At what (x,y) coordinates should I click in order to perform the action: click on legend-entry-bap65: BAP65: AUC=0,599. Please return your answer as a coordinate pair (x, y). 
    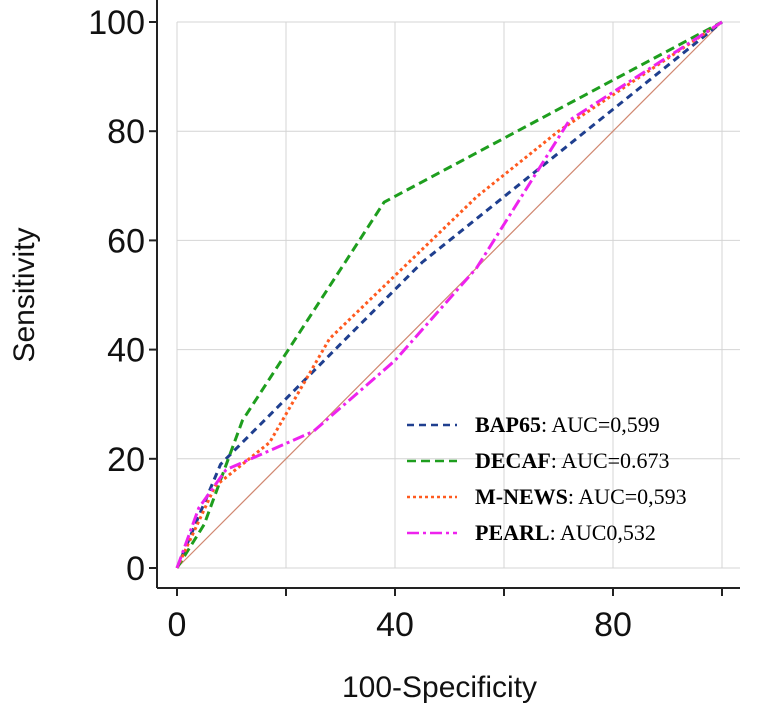
    Looking at the image, I should click on (567, 424).